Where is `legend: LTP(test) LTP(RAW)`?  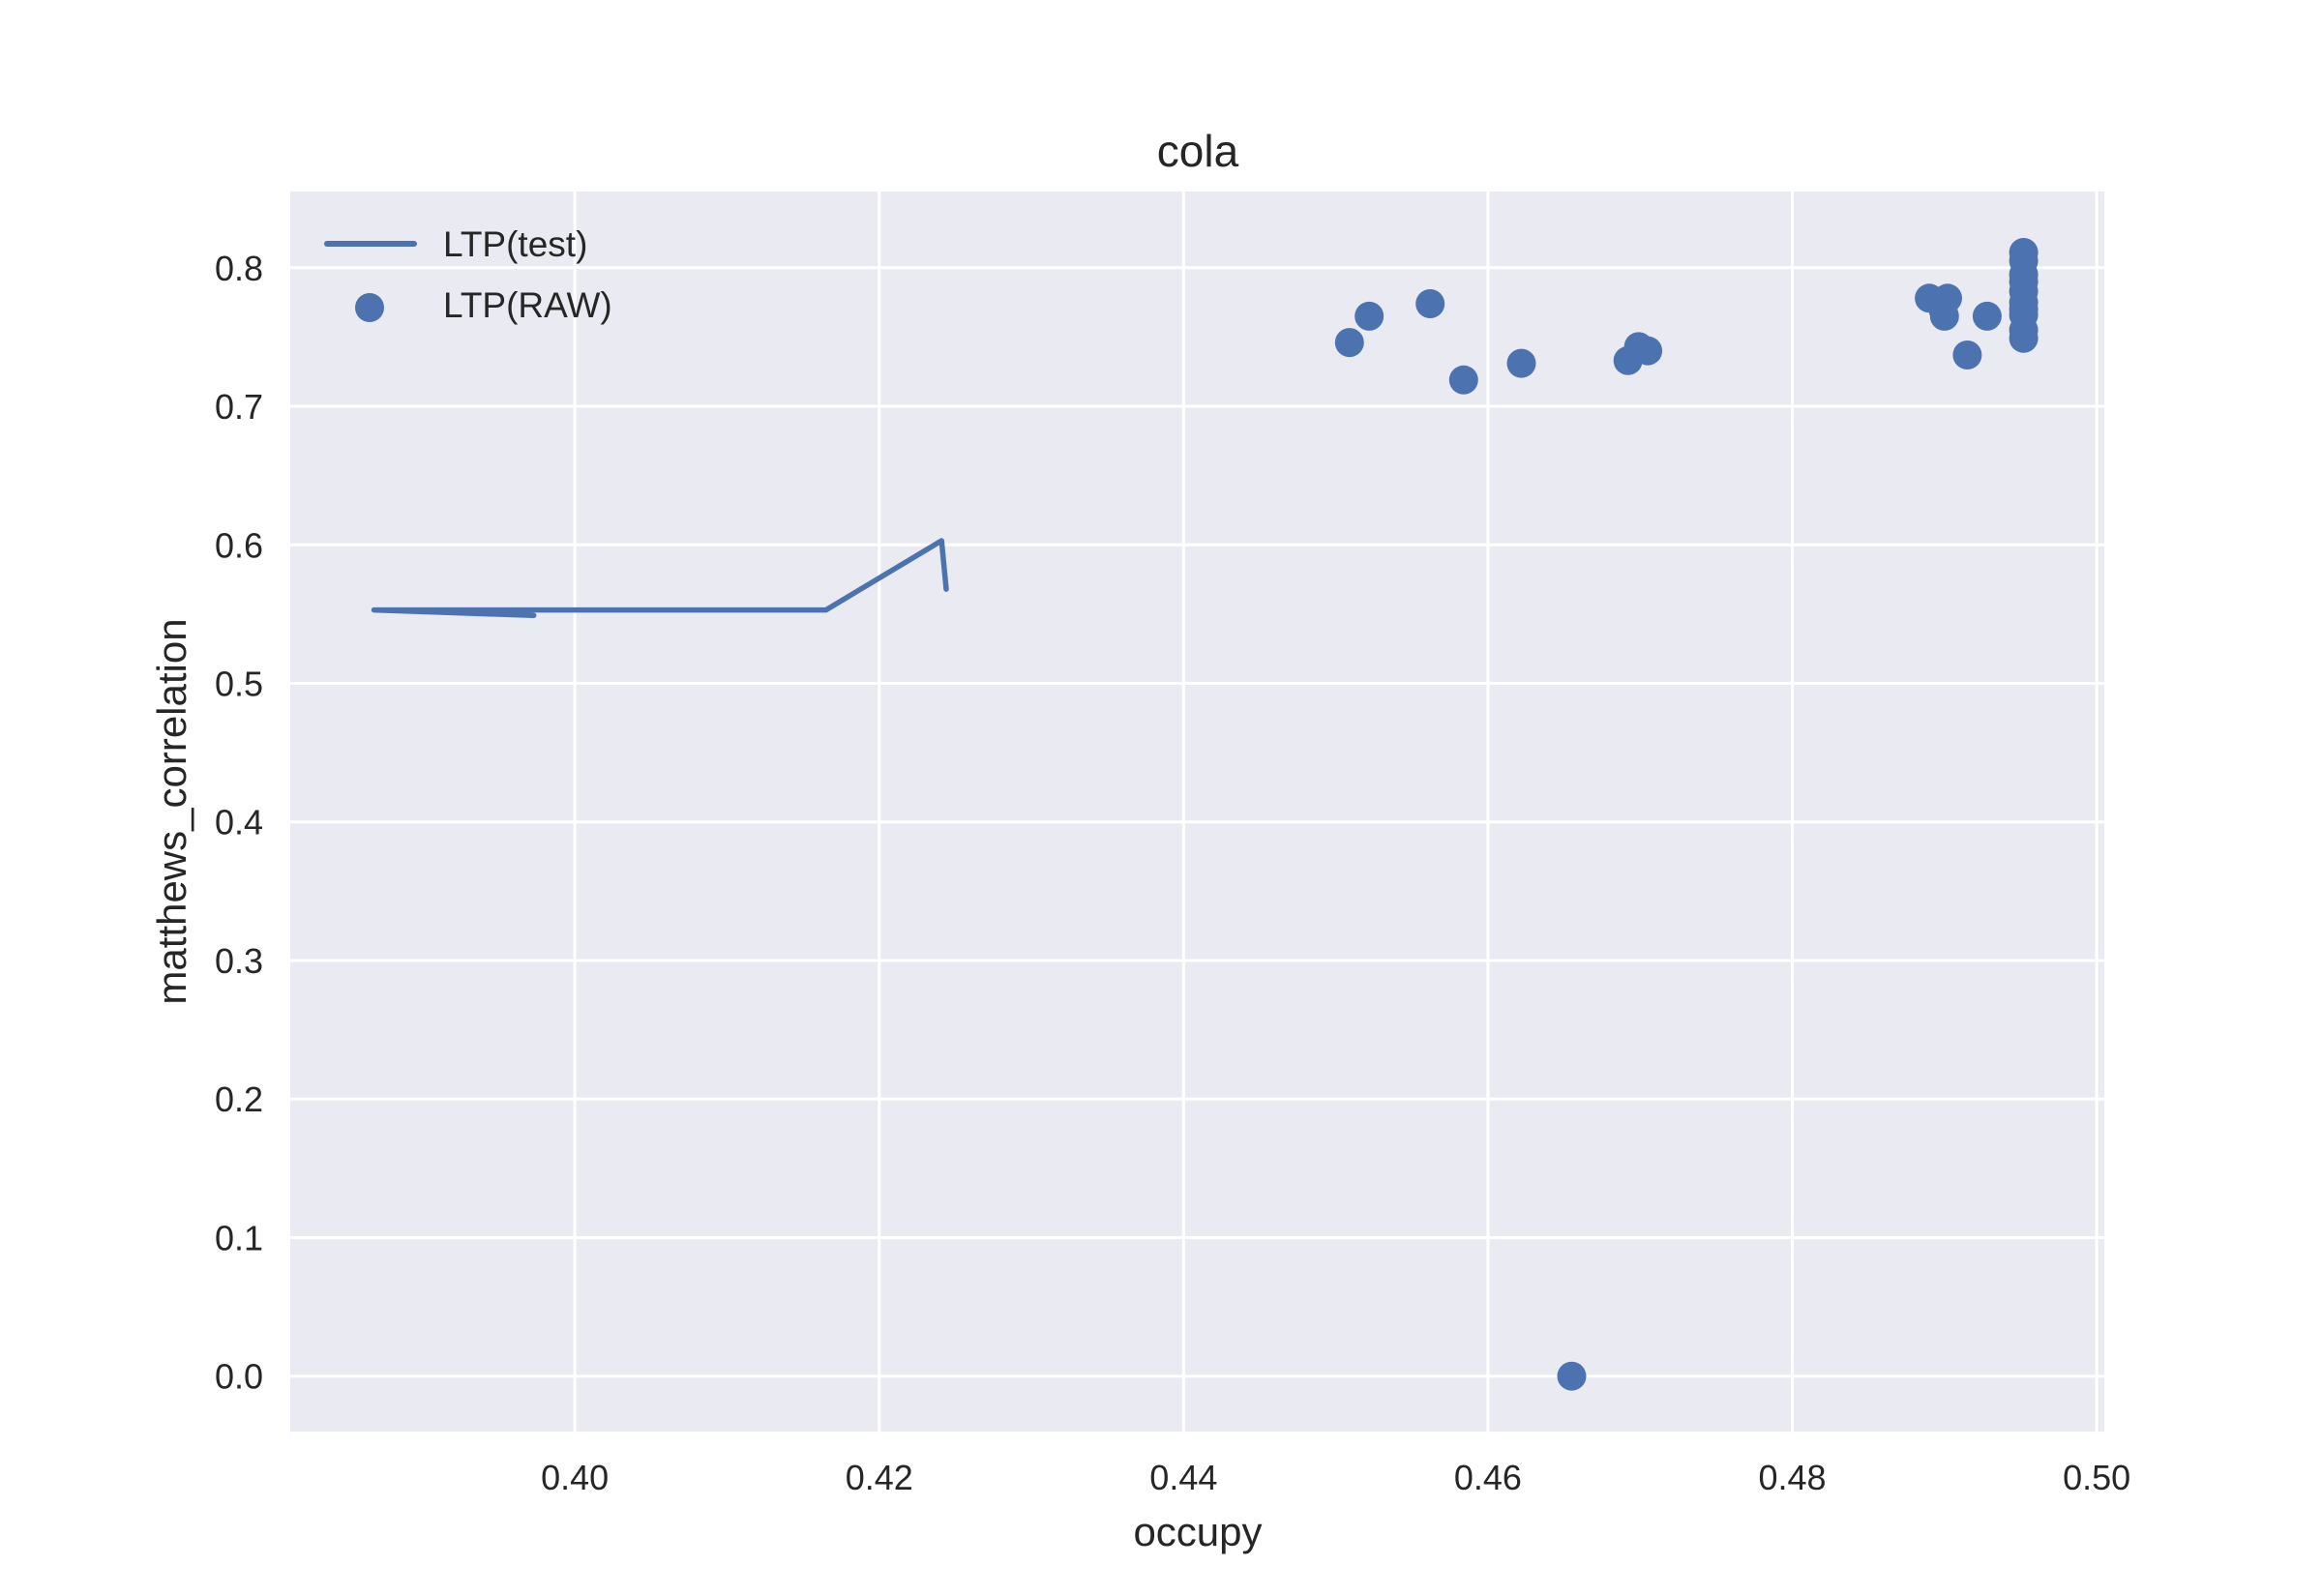 legend: LTP(test) LTP(RAW) is located at coordinates (468, 274).